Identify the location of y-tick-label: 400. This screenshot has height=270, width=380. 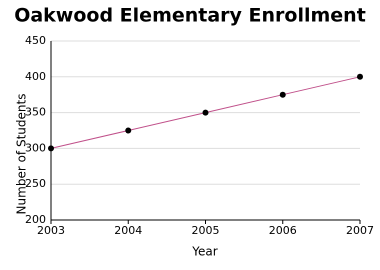
(35, 76).